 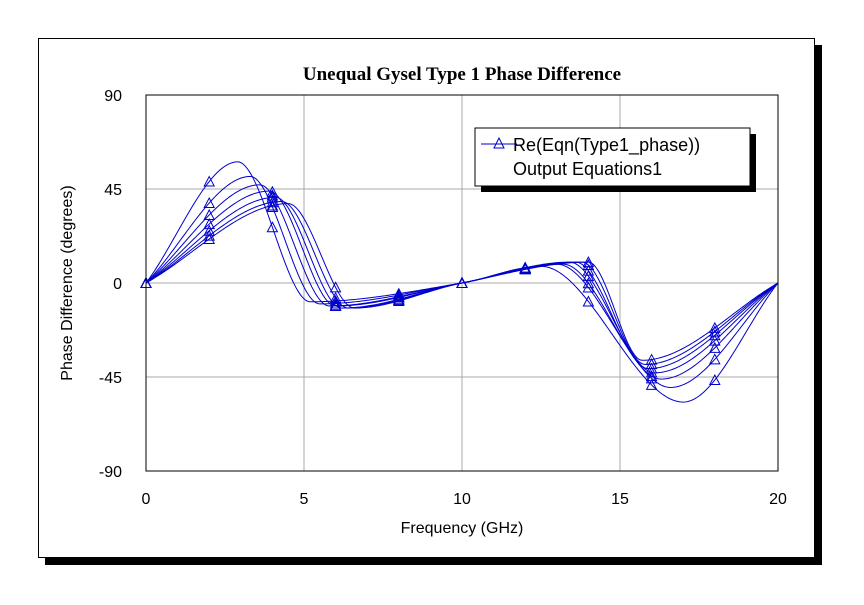 What do you see at coordinates (110, 472) in the screenshot?
I see `y-tick-label-4: -90` at bounding box center [110, 472].